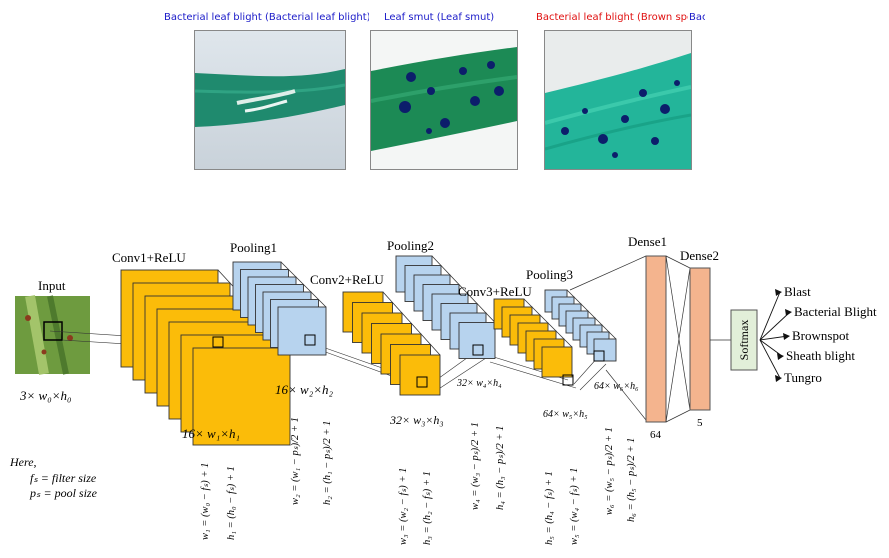 This screenshot has height=558, width=889. What do you see at coordinates (479, 383) in the screenshot?
I see `pool2-dim: 32× w₄×h₄` at bounding box center [479, 383].